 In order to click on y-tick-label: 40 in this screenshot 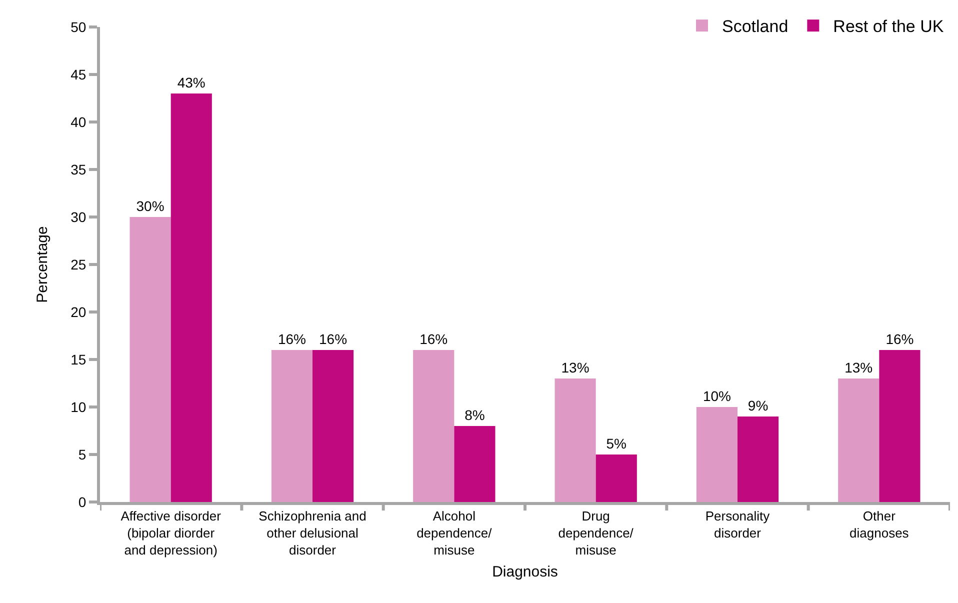, I will do `click(78, 122)`.